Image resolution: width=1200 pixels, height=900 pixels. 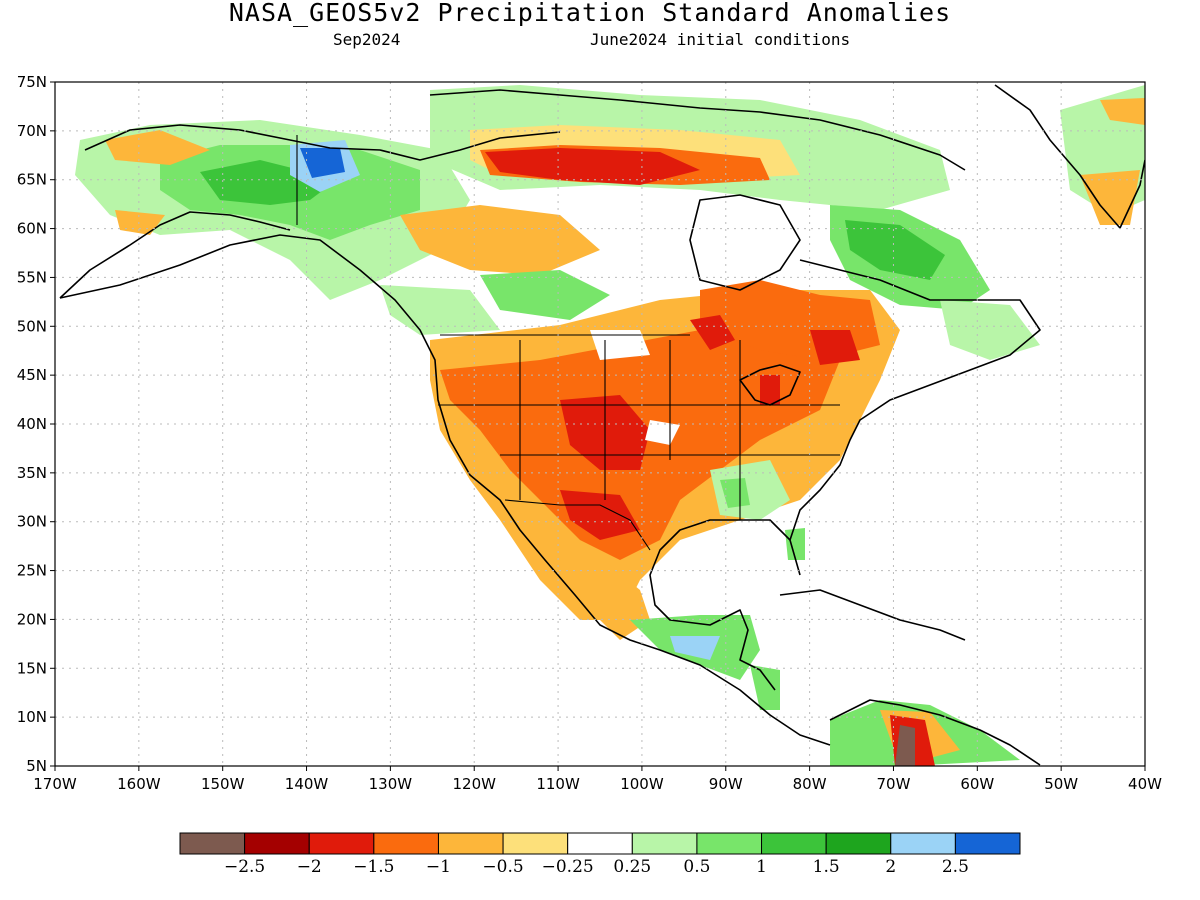 I want to click on lat-tick-label: 40N, so click(x=32, y=424).